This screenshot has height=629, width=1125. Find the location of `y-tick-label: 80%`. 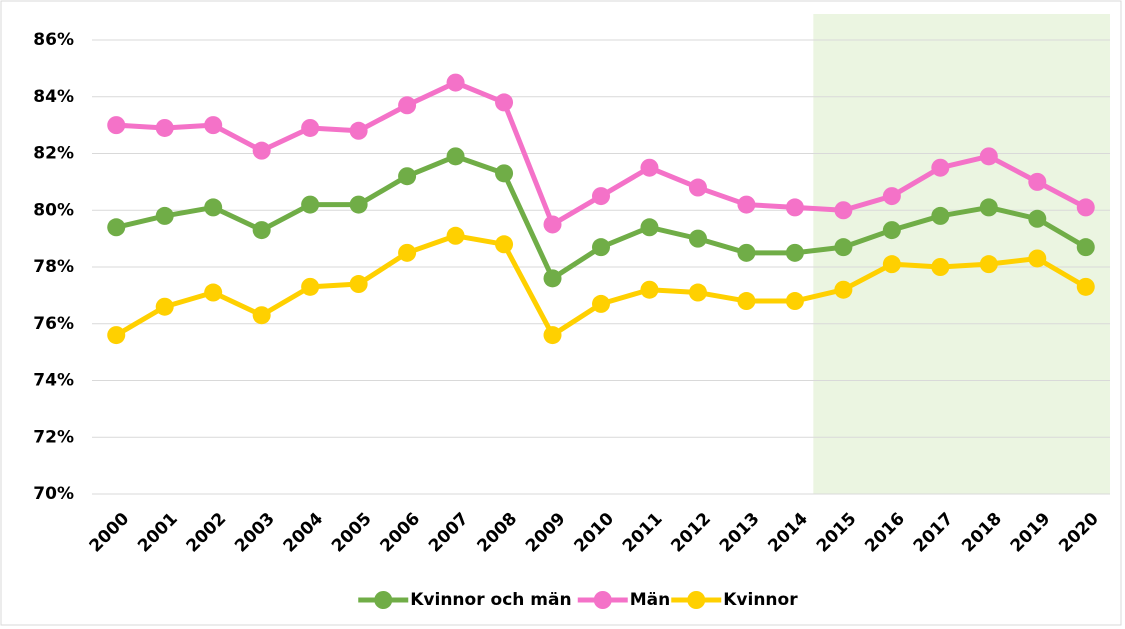

y-tick-label: 80% is located at coordinates (53, 210).